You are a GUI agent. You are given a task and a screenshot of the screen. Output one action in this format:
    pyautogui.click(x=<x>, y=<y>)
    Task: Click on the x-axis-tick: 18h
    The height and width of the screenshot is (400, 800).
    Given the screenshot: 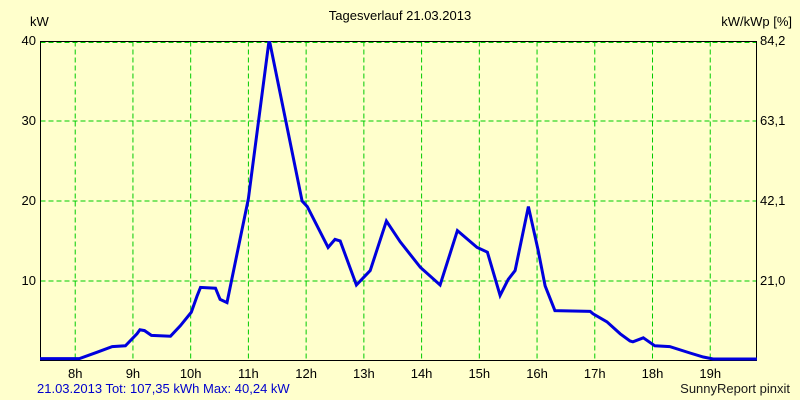 What is the action you would take?
    pyautogui.click(x=652, y=373)
    